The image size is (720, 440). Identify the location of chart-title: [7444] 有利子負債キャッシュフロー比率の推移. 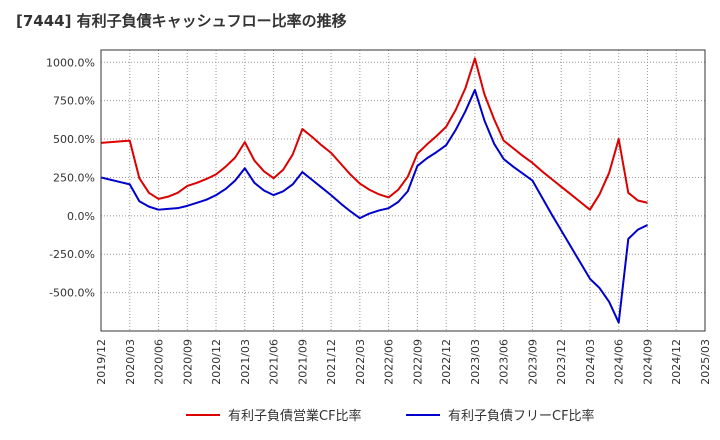
(181, 21).